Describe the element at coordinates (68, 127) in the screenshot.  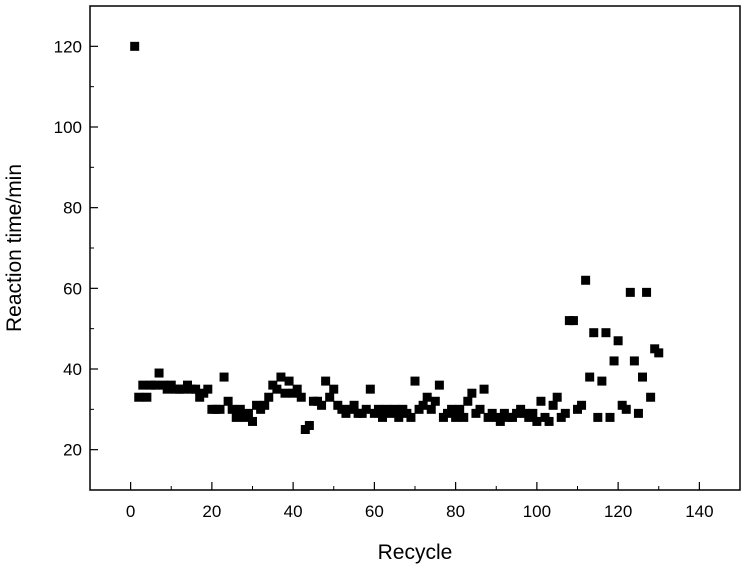
I see `y-tick-label: 100` at that location.